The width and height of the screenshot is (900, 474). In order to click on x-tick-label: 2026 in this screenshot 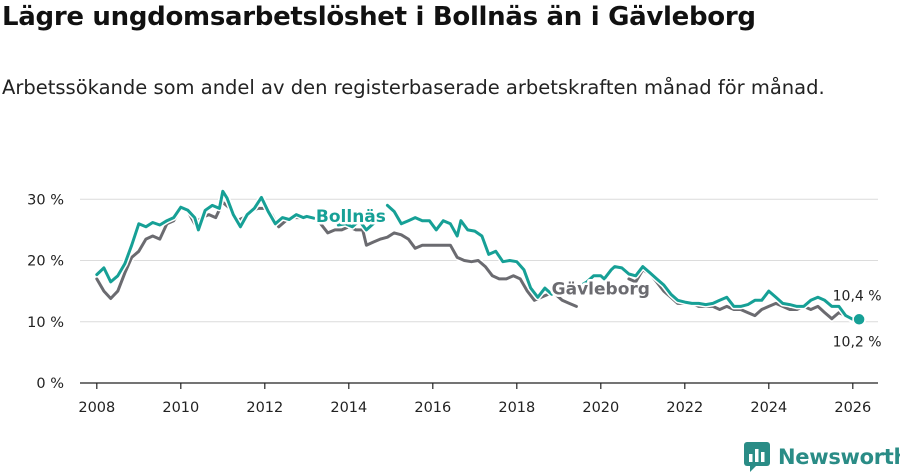, I will do `click(852, 408)`.